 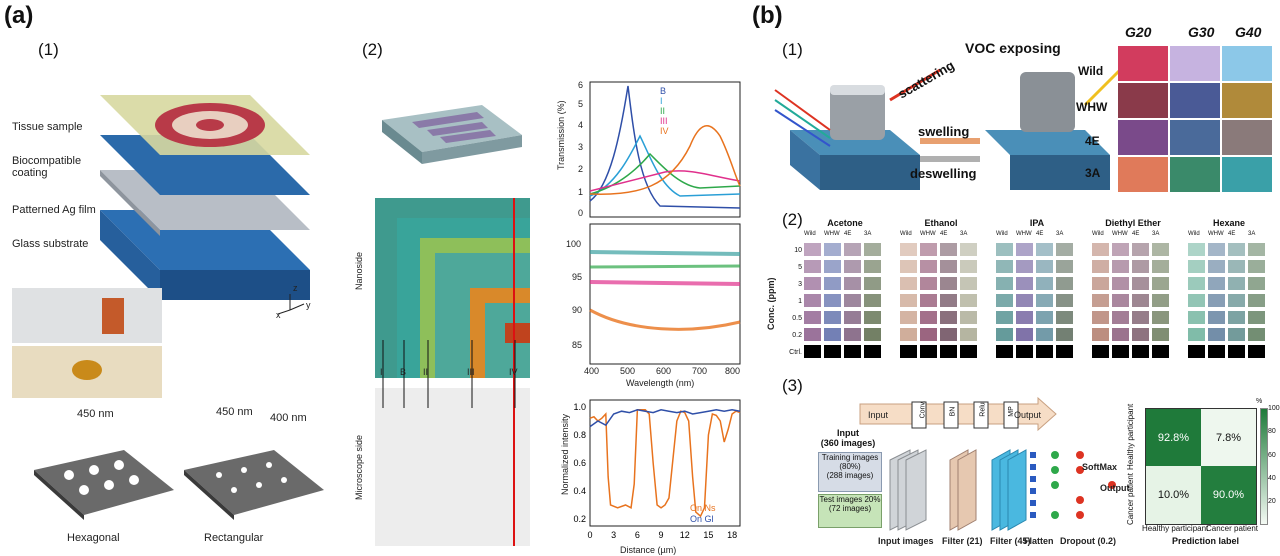 What do you see at coordinates (452, 134) in the screenshot?
I see `device-illustration` at bounding box center [452, 134].